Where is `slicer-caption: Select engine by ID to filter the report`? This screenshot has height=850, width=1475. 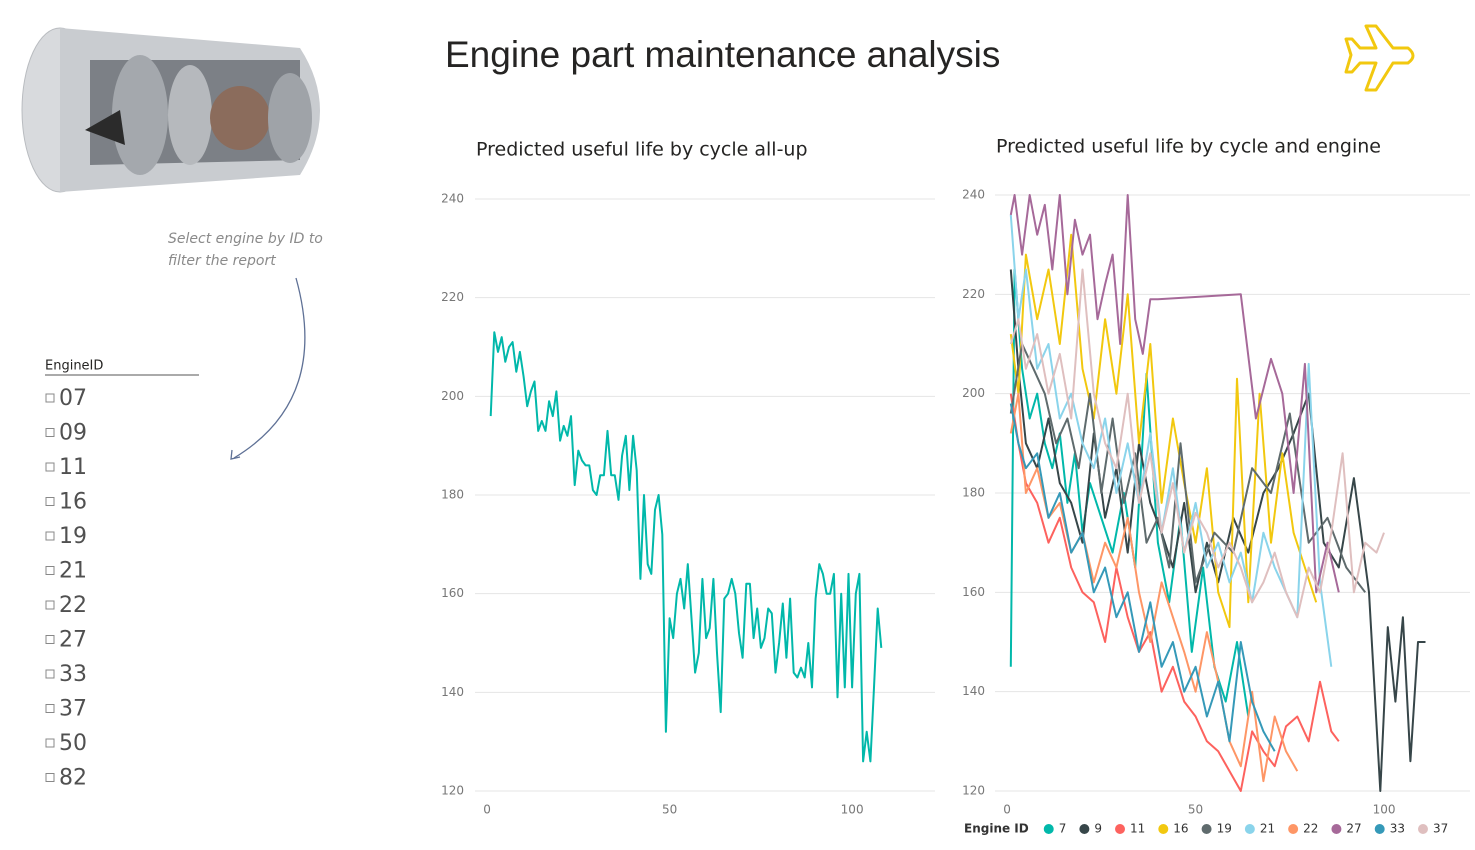 slicer-caption: Select engine by ID to filter the report is located at coordinates (245, 250).